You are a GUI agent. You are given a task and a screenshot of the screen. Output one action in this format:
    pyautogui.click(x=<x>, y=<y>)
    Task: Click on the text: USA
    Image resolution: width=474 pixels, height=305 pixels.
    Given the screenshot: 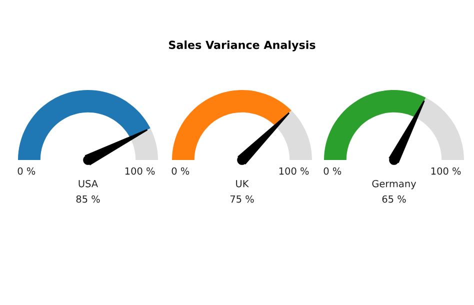 What is the action you would take?
    pyautogui.click(x=88, y=184)
    